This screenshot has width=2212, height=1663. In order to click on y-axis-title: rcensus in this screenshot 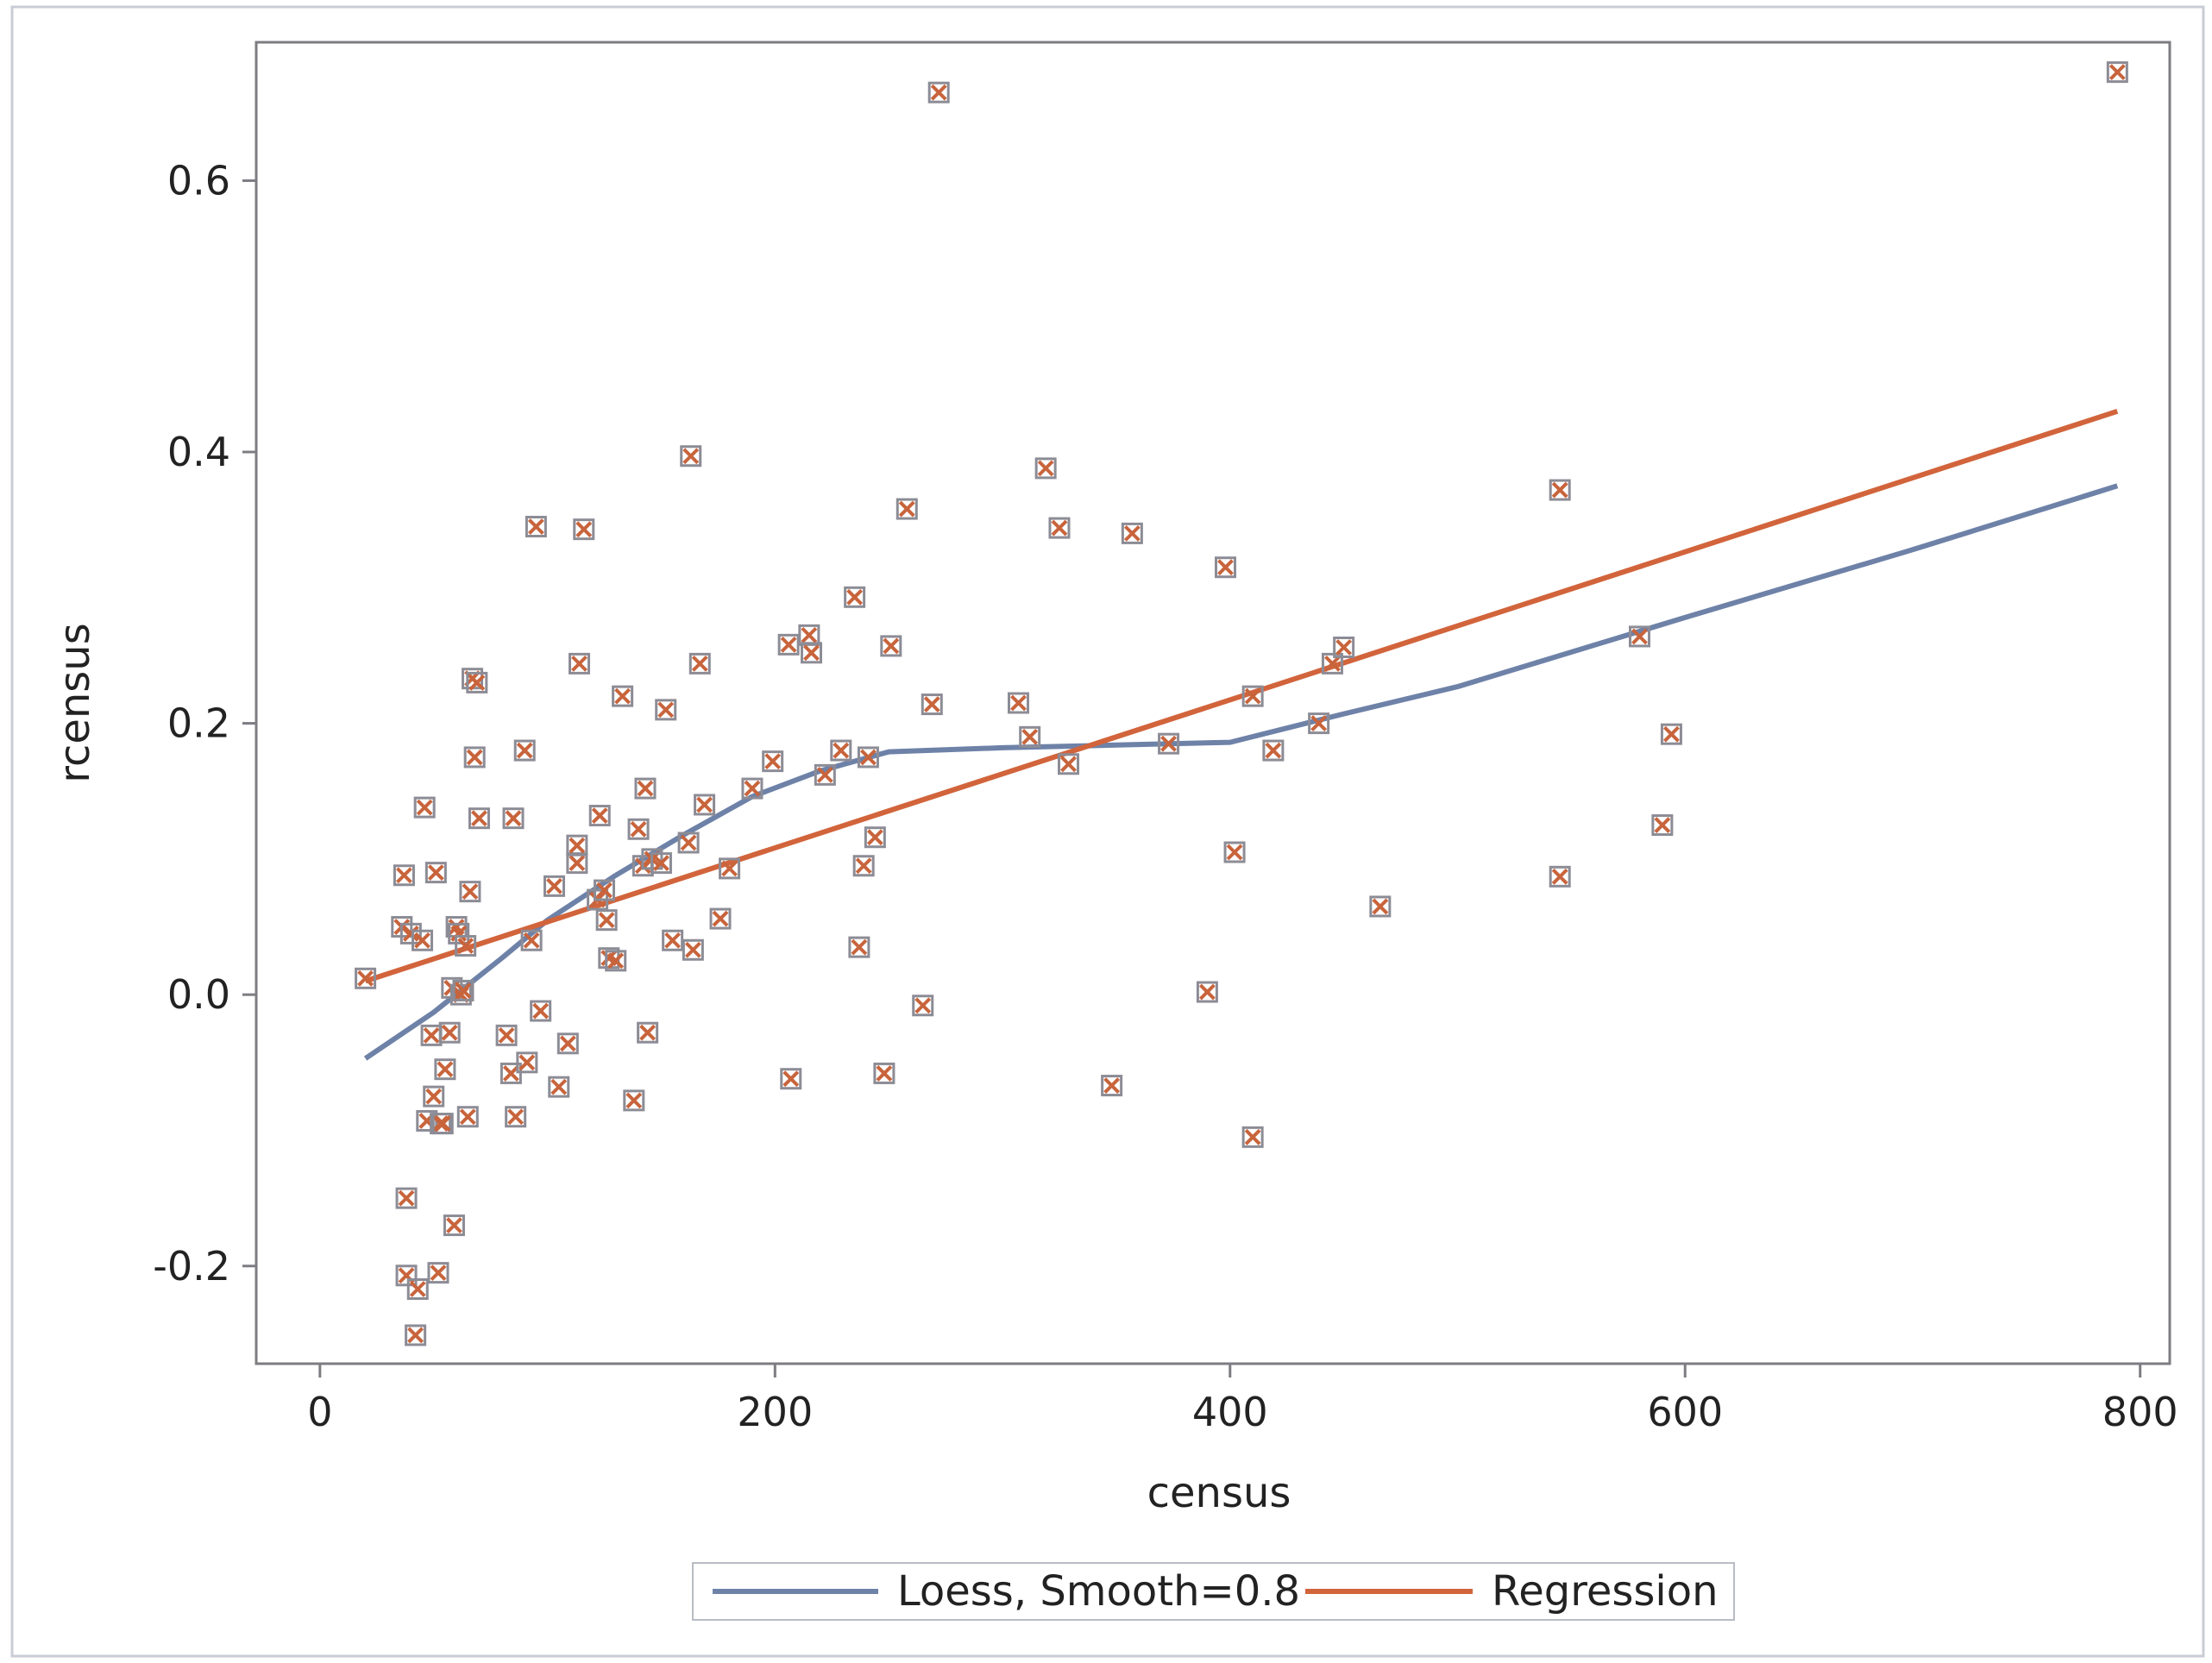, I will do `click(75, 702)`.